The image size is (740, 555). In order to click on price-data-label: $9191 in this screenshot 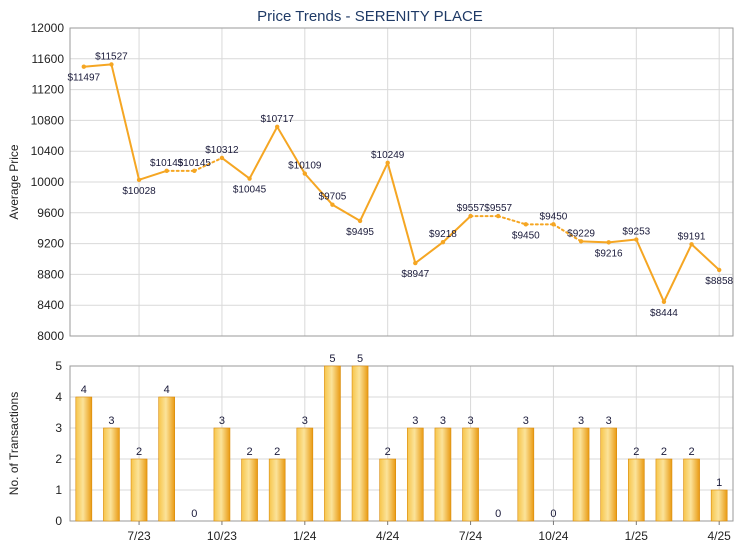, I will do `click(692, 236)`.